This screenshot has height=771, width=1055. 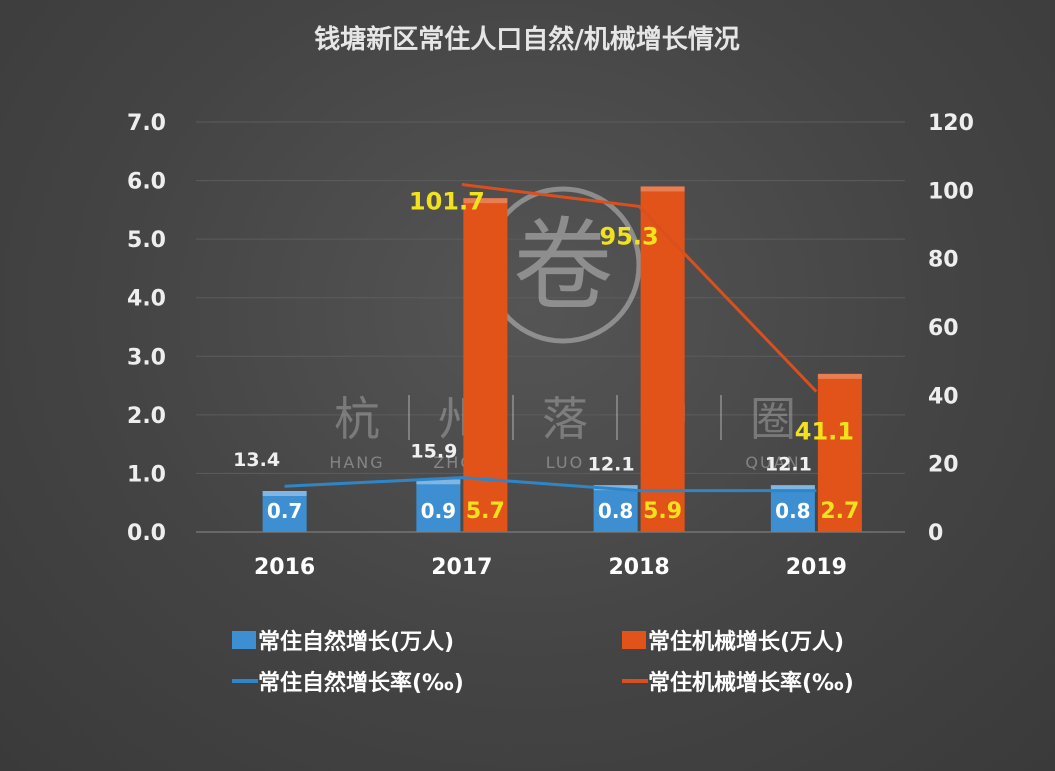 I want to click on left-axis-tick: 2.0, so click(x=146, y=416).